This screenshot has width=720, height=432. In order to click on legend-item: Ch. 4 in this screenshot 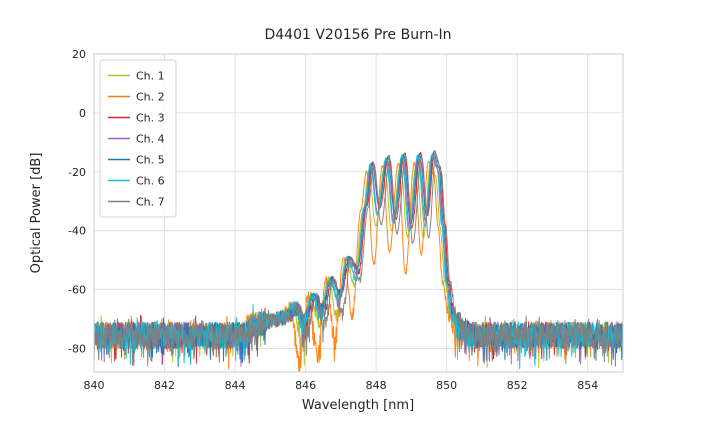, I will do `click(136, 139)`.